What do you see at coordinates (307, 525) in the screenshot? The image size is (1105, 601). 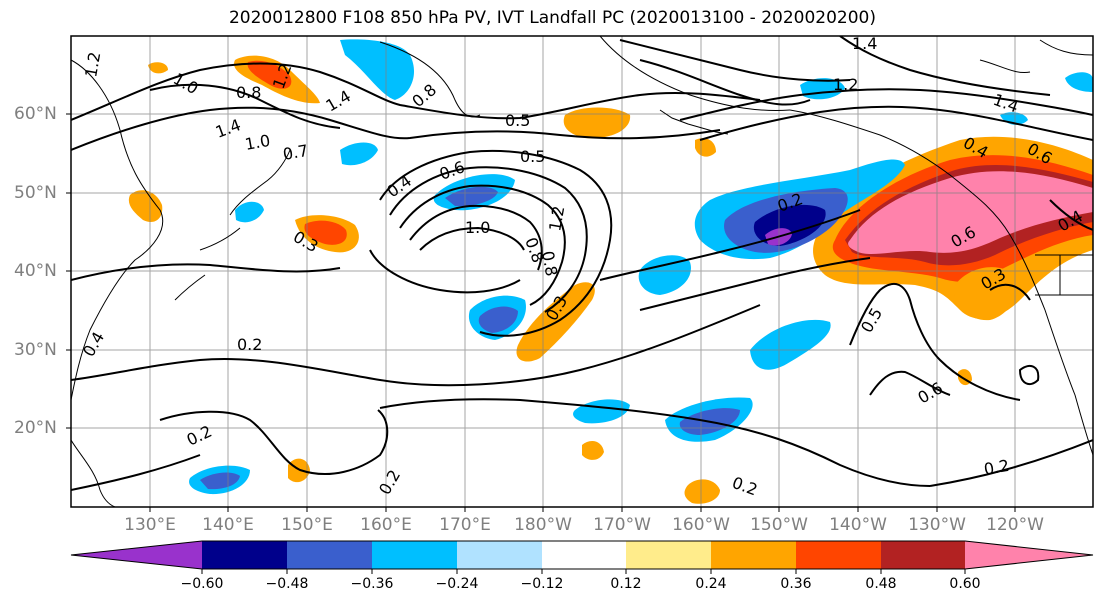 I see `lon-label: 150°E` at bounding box center [307, 525].